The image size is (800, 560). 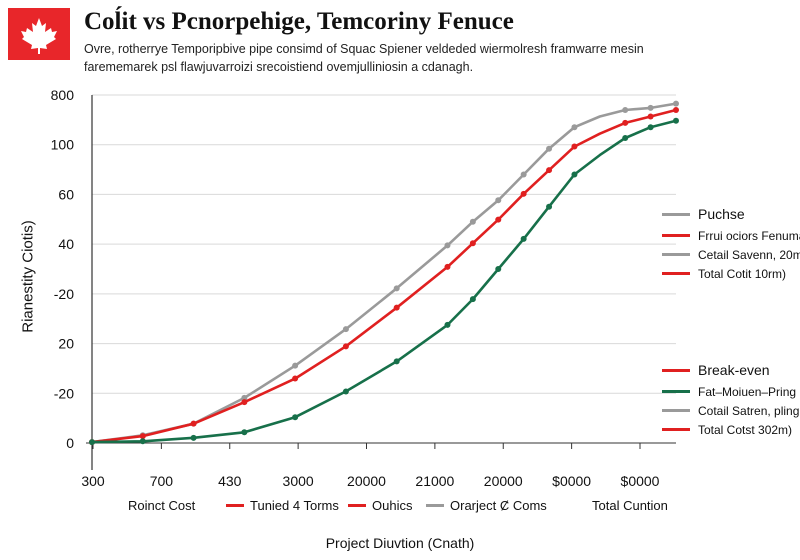 I want to click on bottom-label-text: Roinct Cost, so click(x=162, y=505).